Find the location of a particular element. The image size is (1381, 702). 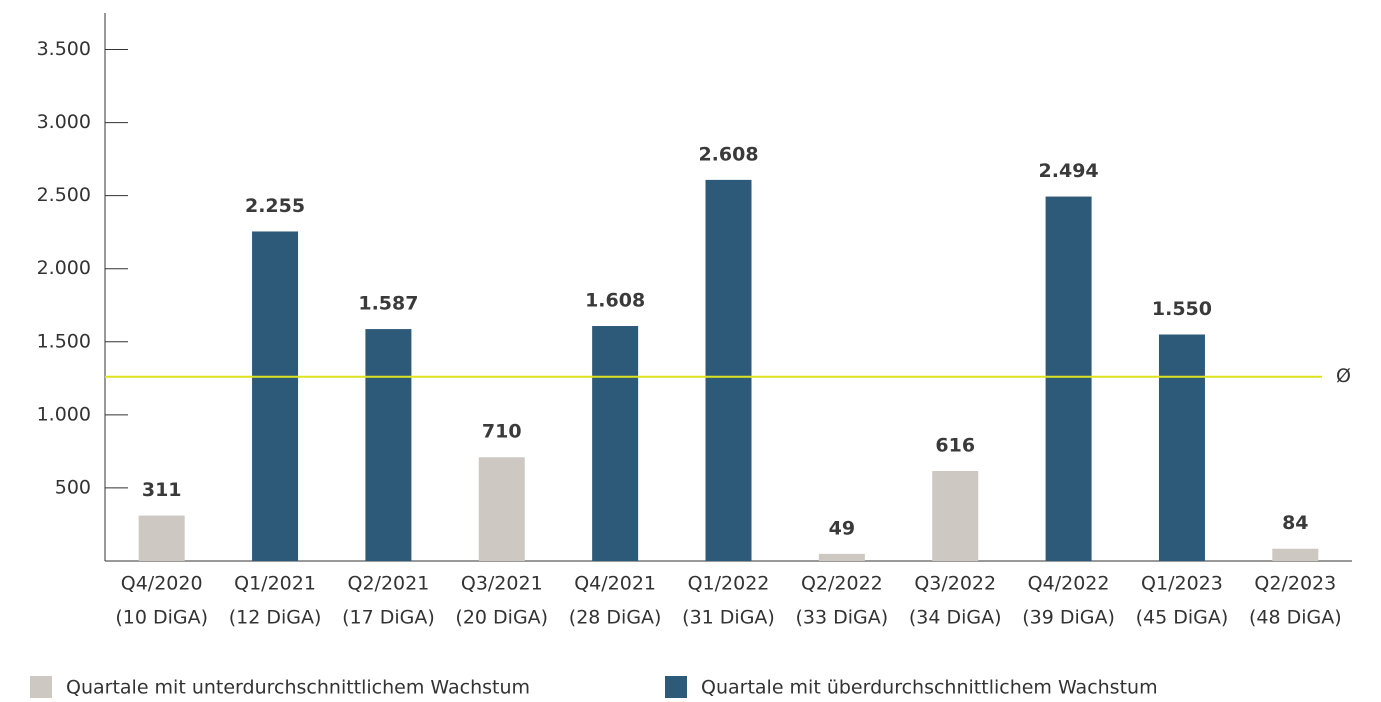

value-label: 1.587 is located at coordinates (388, 304).